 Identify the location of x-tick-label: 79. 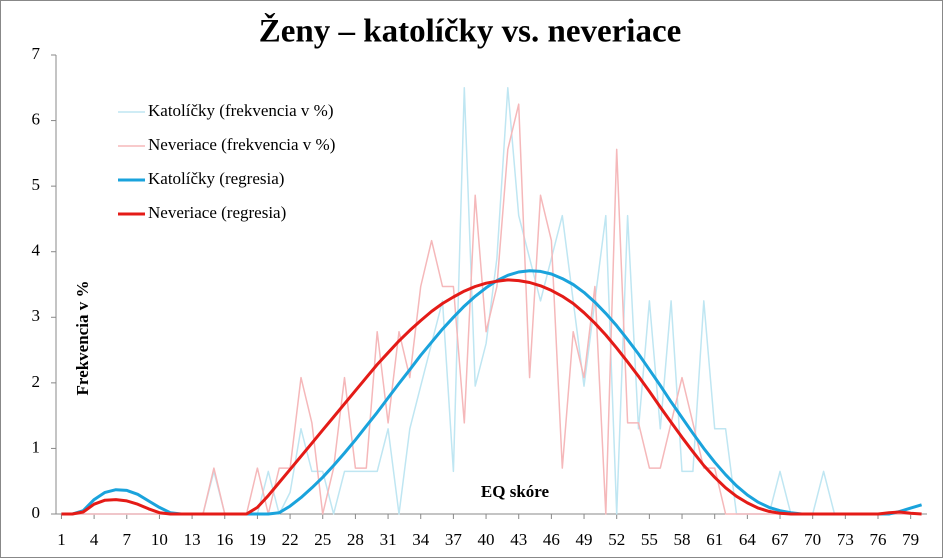
(910, 539).